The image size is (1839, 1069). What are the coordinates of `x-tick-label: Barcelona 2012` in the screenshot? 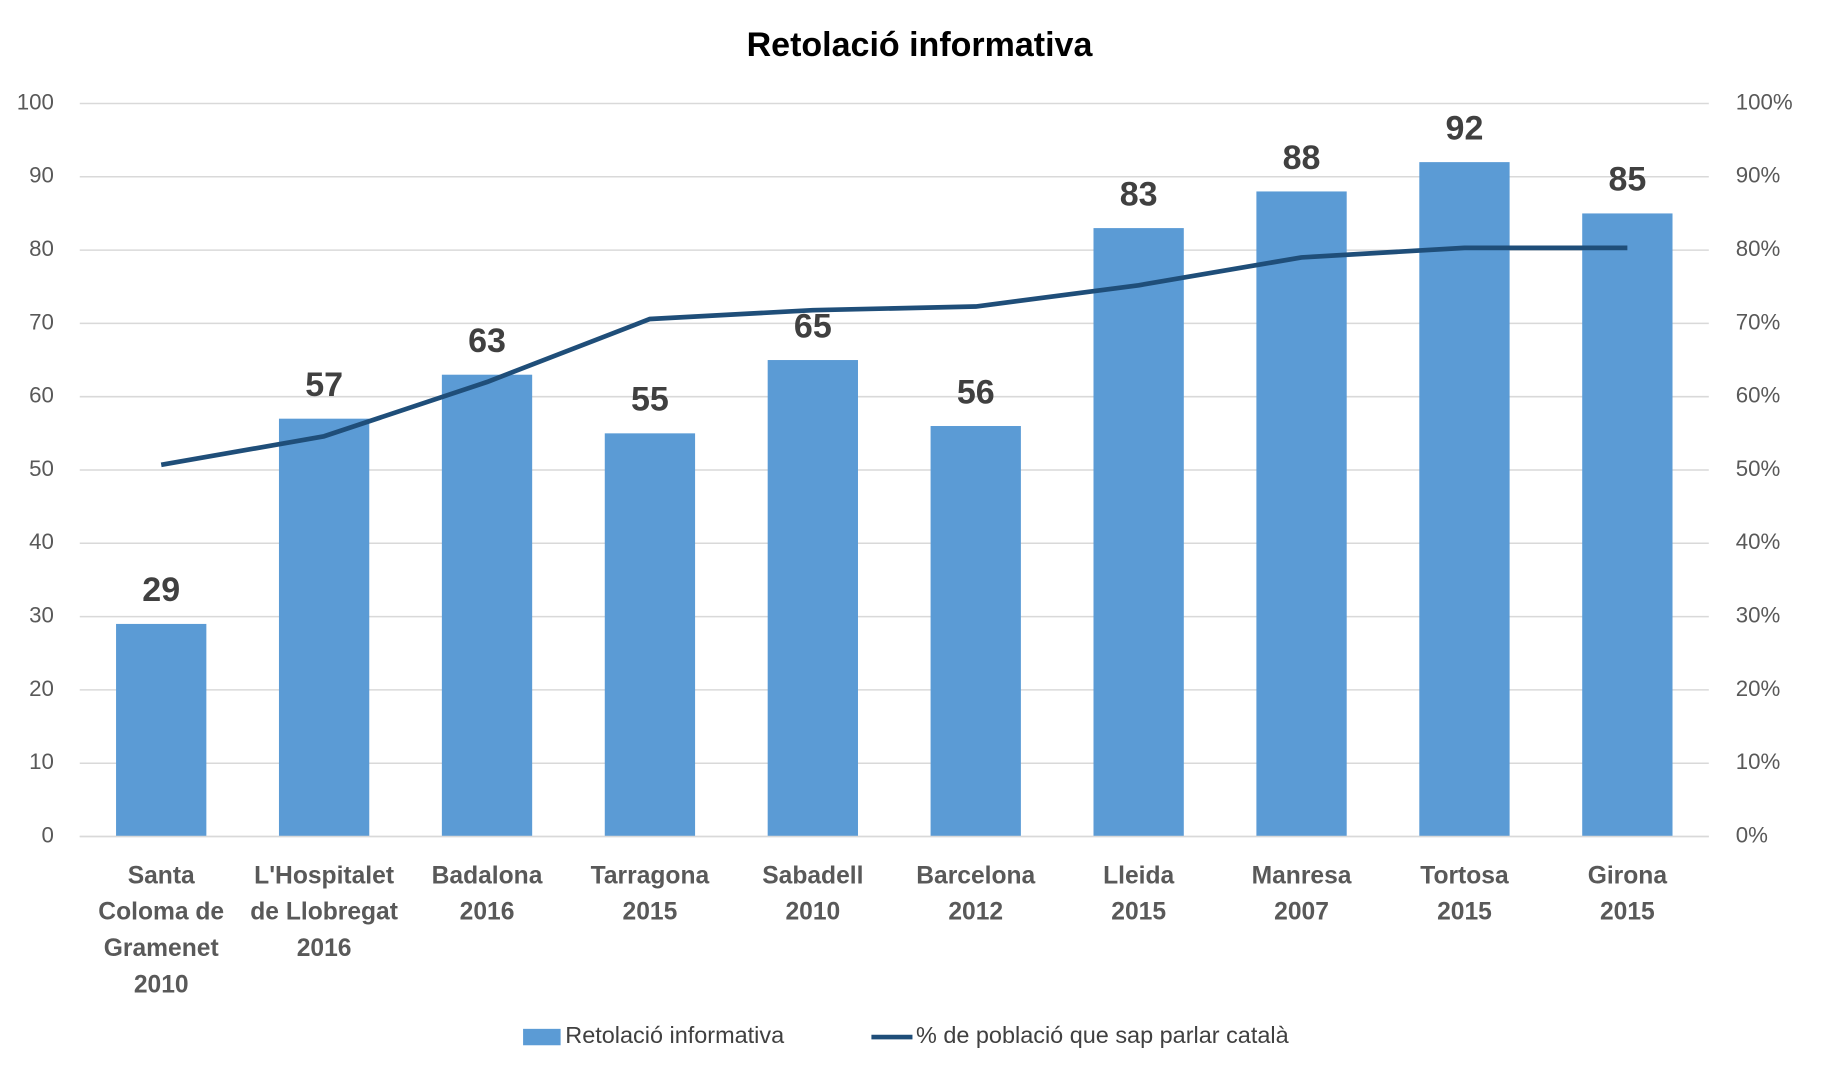 It's located at (975, 893).